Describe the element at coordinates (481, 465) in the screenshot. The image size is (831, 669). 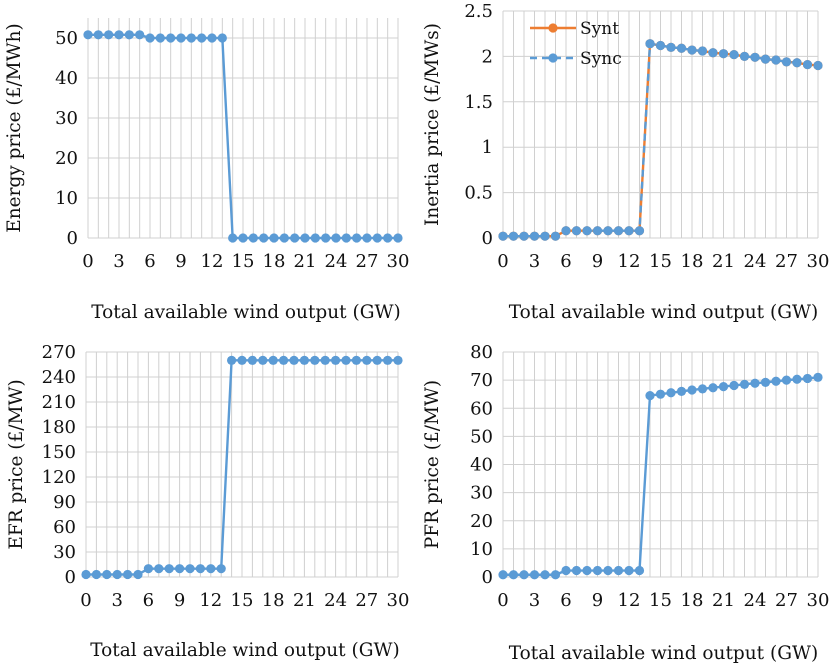
I see `y-tick-label: 40` at that location.